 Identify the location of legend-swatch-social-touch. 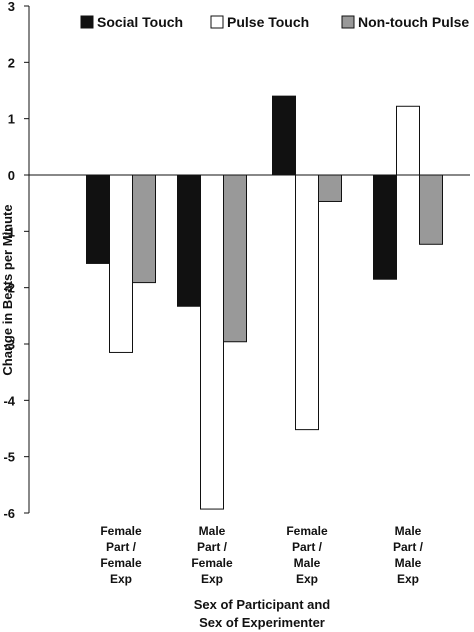
(87, 22).